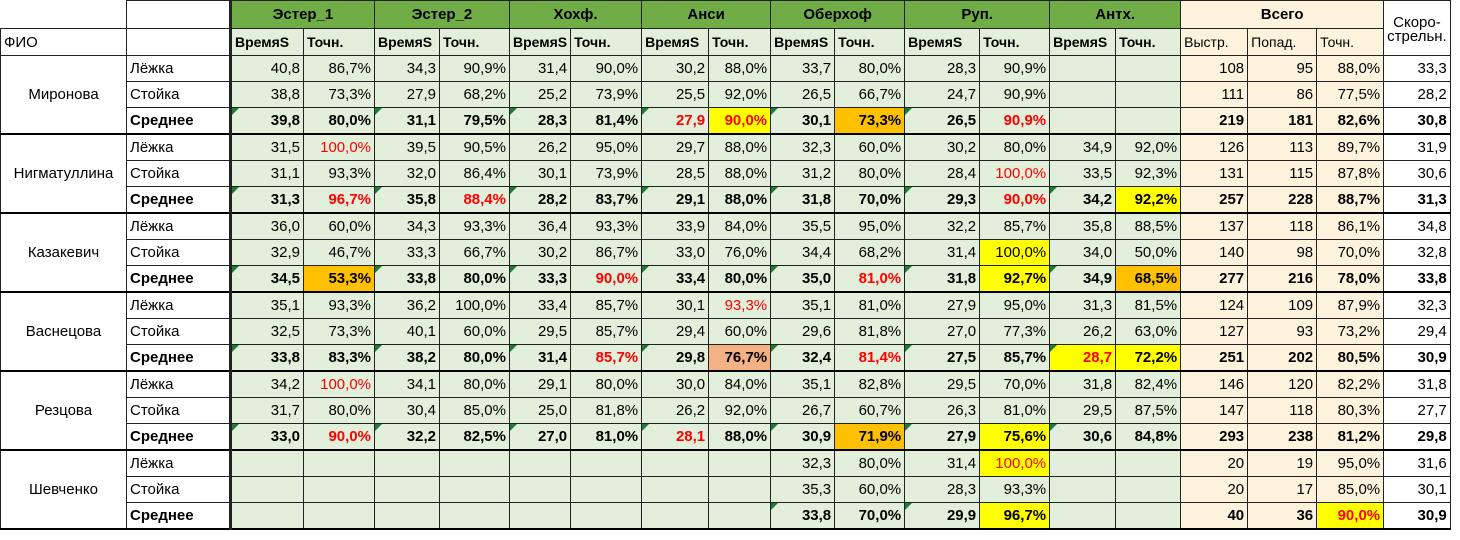 Image resolution: width=1460 pixels, height=540 pixels. What do you see at coordinates (803, 200) in the screenshot?
I see `time-cell: 31,8` at bounding box center [803, 200].